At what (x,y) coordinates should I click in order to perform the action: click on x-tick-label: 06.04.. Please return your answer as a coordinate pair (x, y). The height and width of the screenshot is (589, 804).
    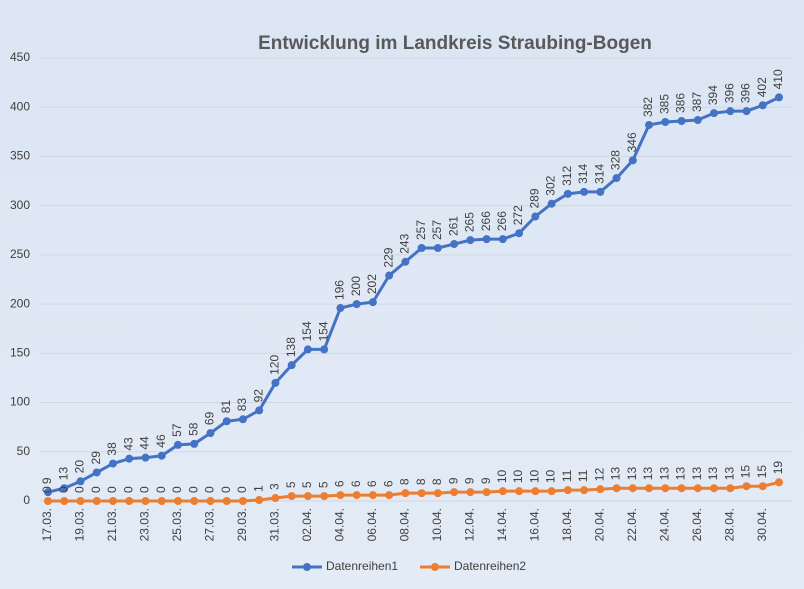
    Looking at the image, I should click on (372, 524).